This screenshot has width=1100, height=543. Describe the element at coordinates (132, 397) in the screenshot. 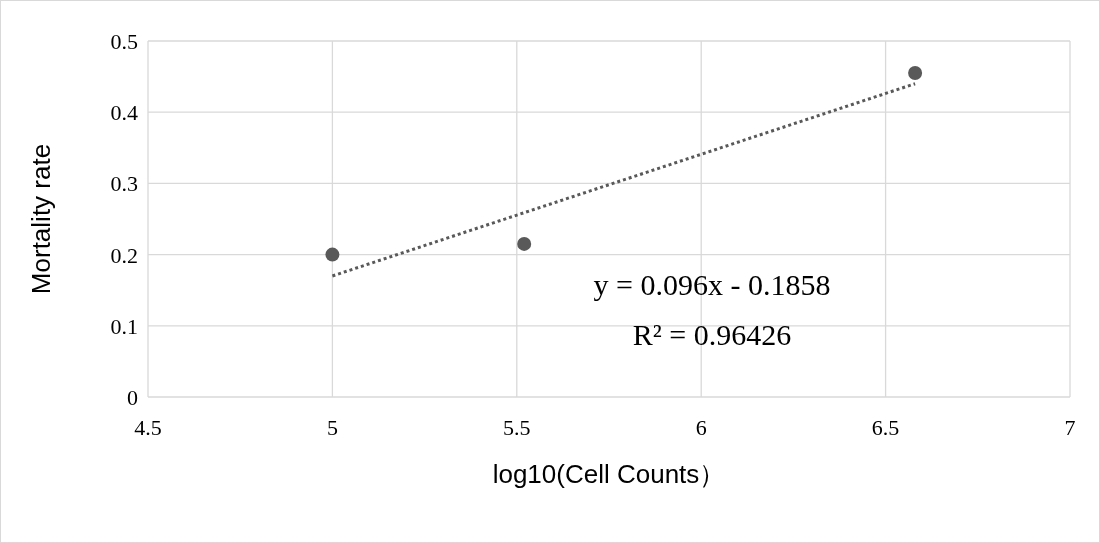

I see `y-tick-label: 0` at that location.